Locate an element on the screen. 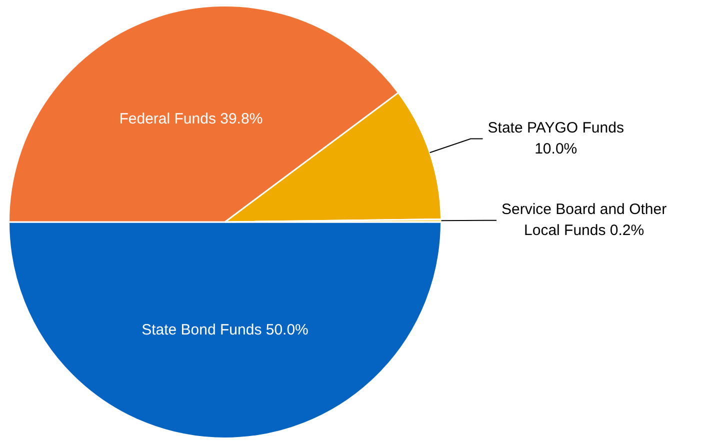 This screenshot has height=443, width=728. slice-label: Federal Funds 39.8% is located at coordinates (191, 119).